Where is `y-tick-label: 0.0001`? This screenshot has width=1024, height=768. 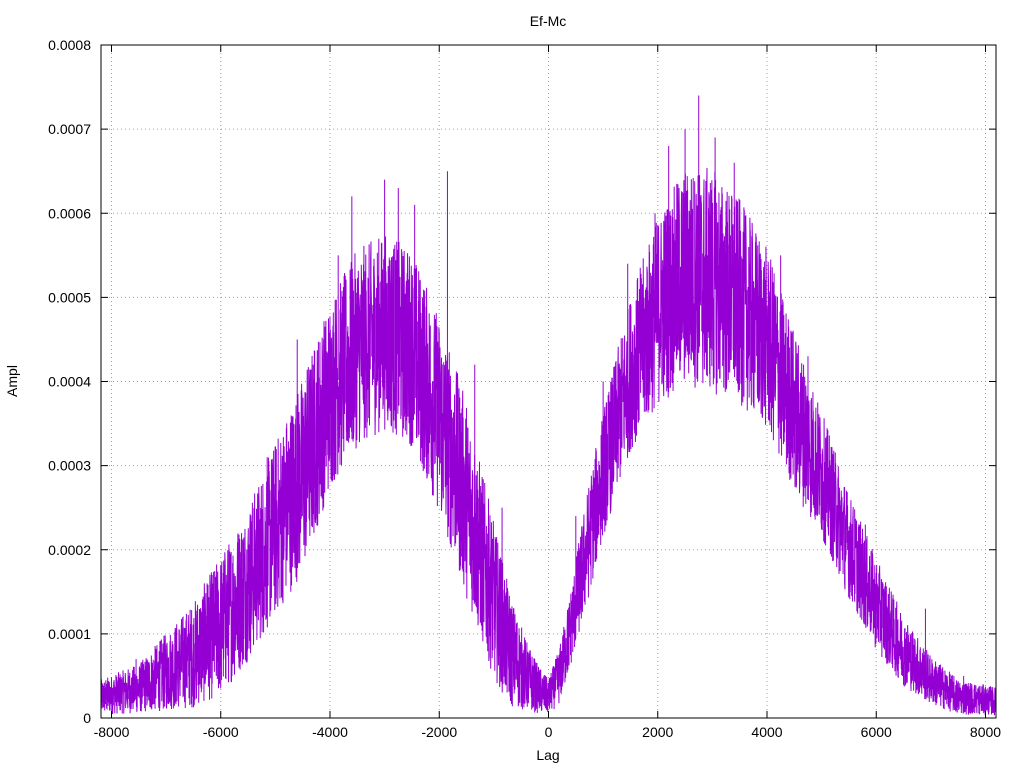 y-tick-label: 0.0001 is located at coordinates (69, 634).